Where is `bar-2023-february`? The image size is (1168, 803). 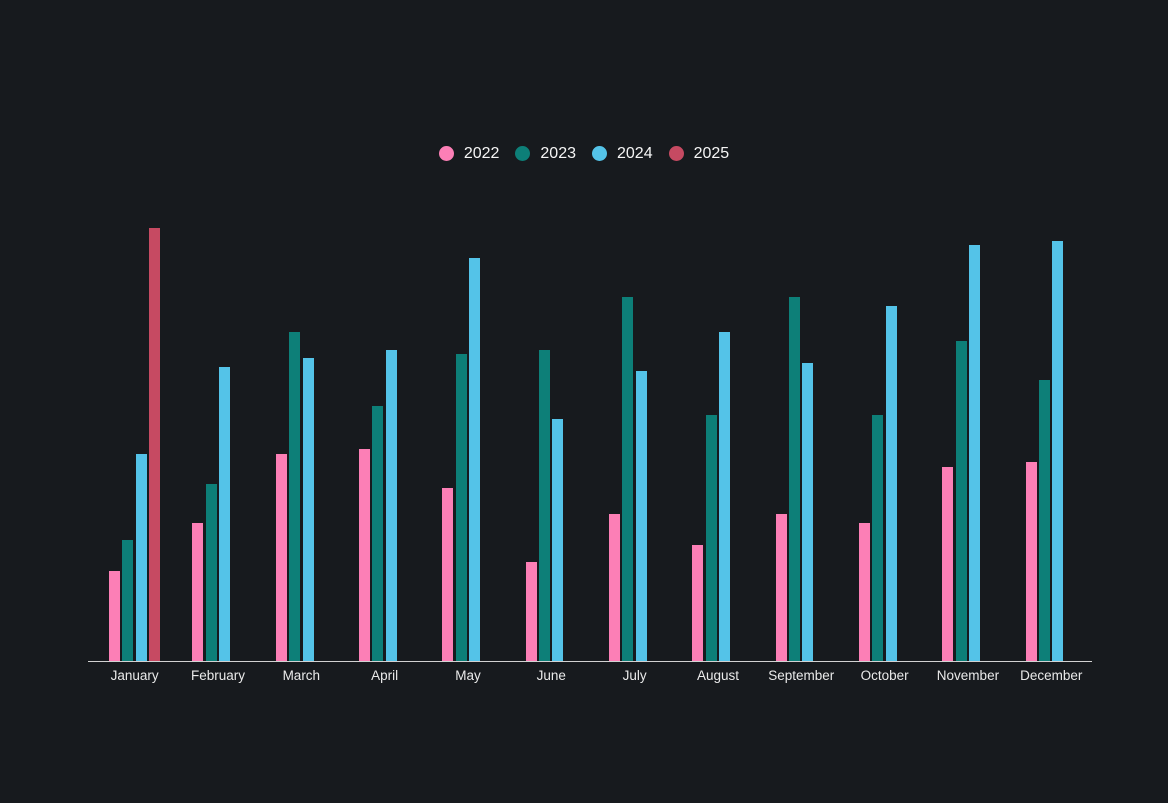
bar-2023-february is located at coordinates (211, 573).